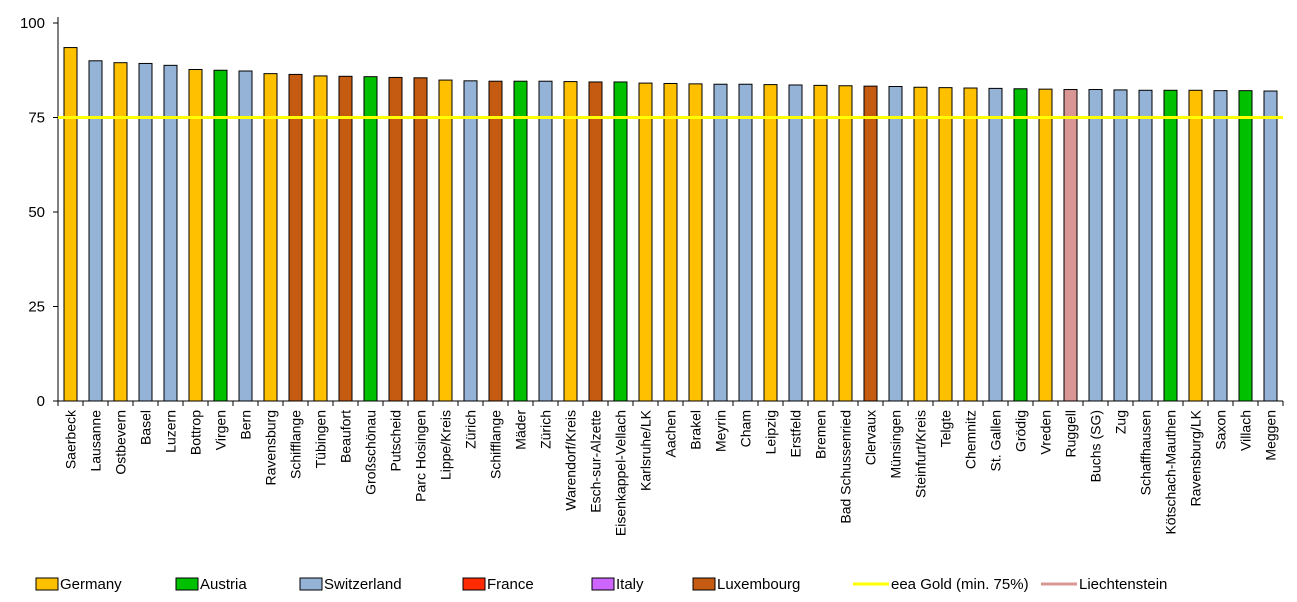 The image size is (1297, 602). I want to click on y-tick-label: 100, so click(32, 23).